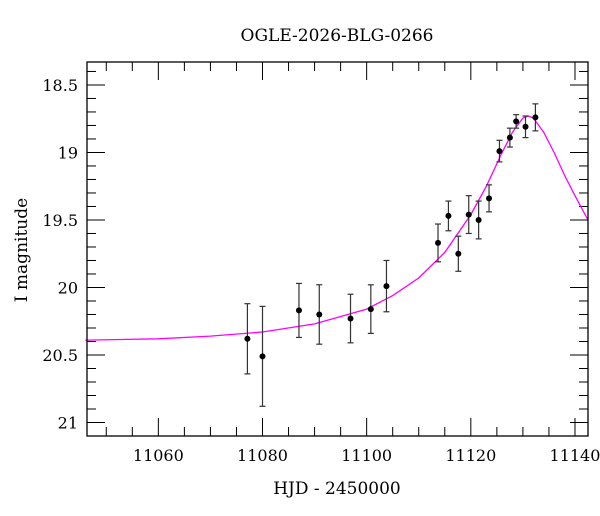 The width and height of the screenshot is (600, 516). What do you see at coordinates (366, 455) in the screenshot?
I see `x-tick-label: 11100` at bounding box center [366, 455].